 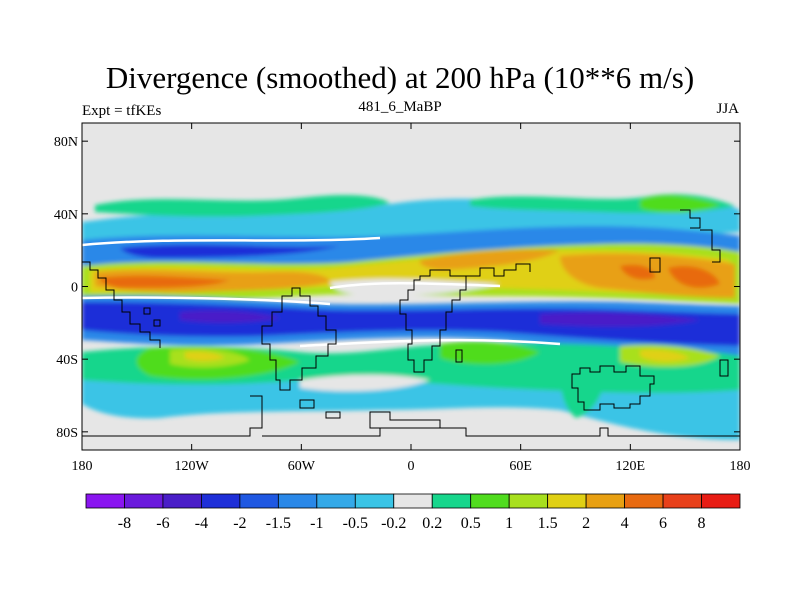 What do you see at coordinates (548, 523) in the screenshot?
I see `colorbar-label: 1.5` at bounding box center [548, 523].